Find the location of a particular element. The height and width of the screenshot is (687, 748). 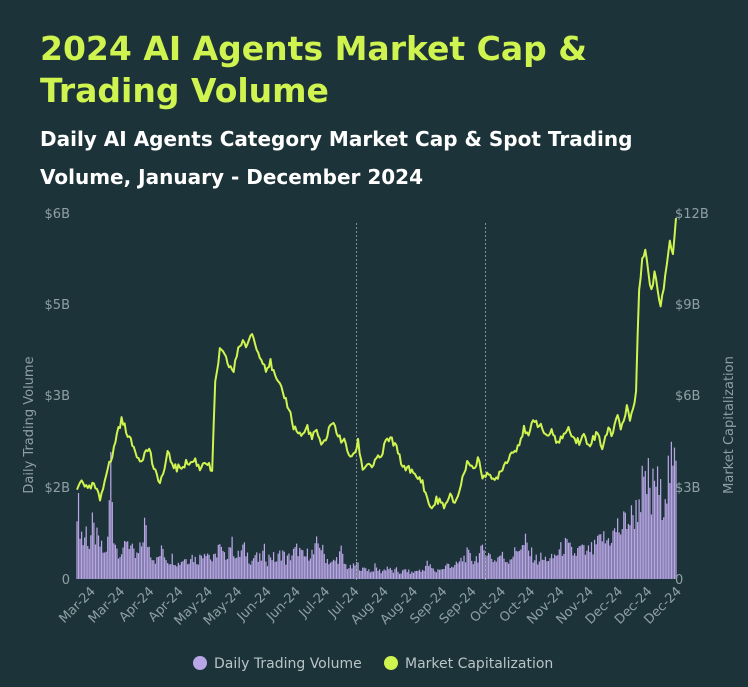

left-axis-tick: $5B is located at coordinates (57, 305).